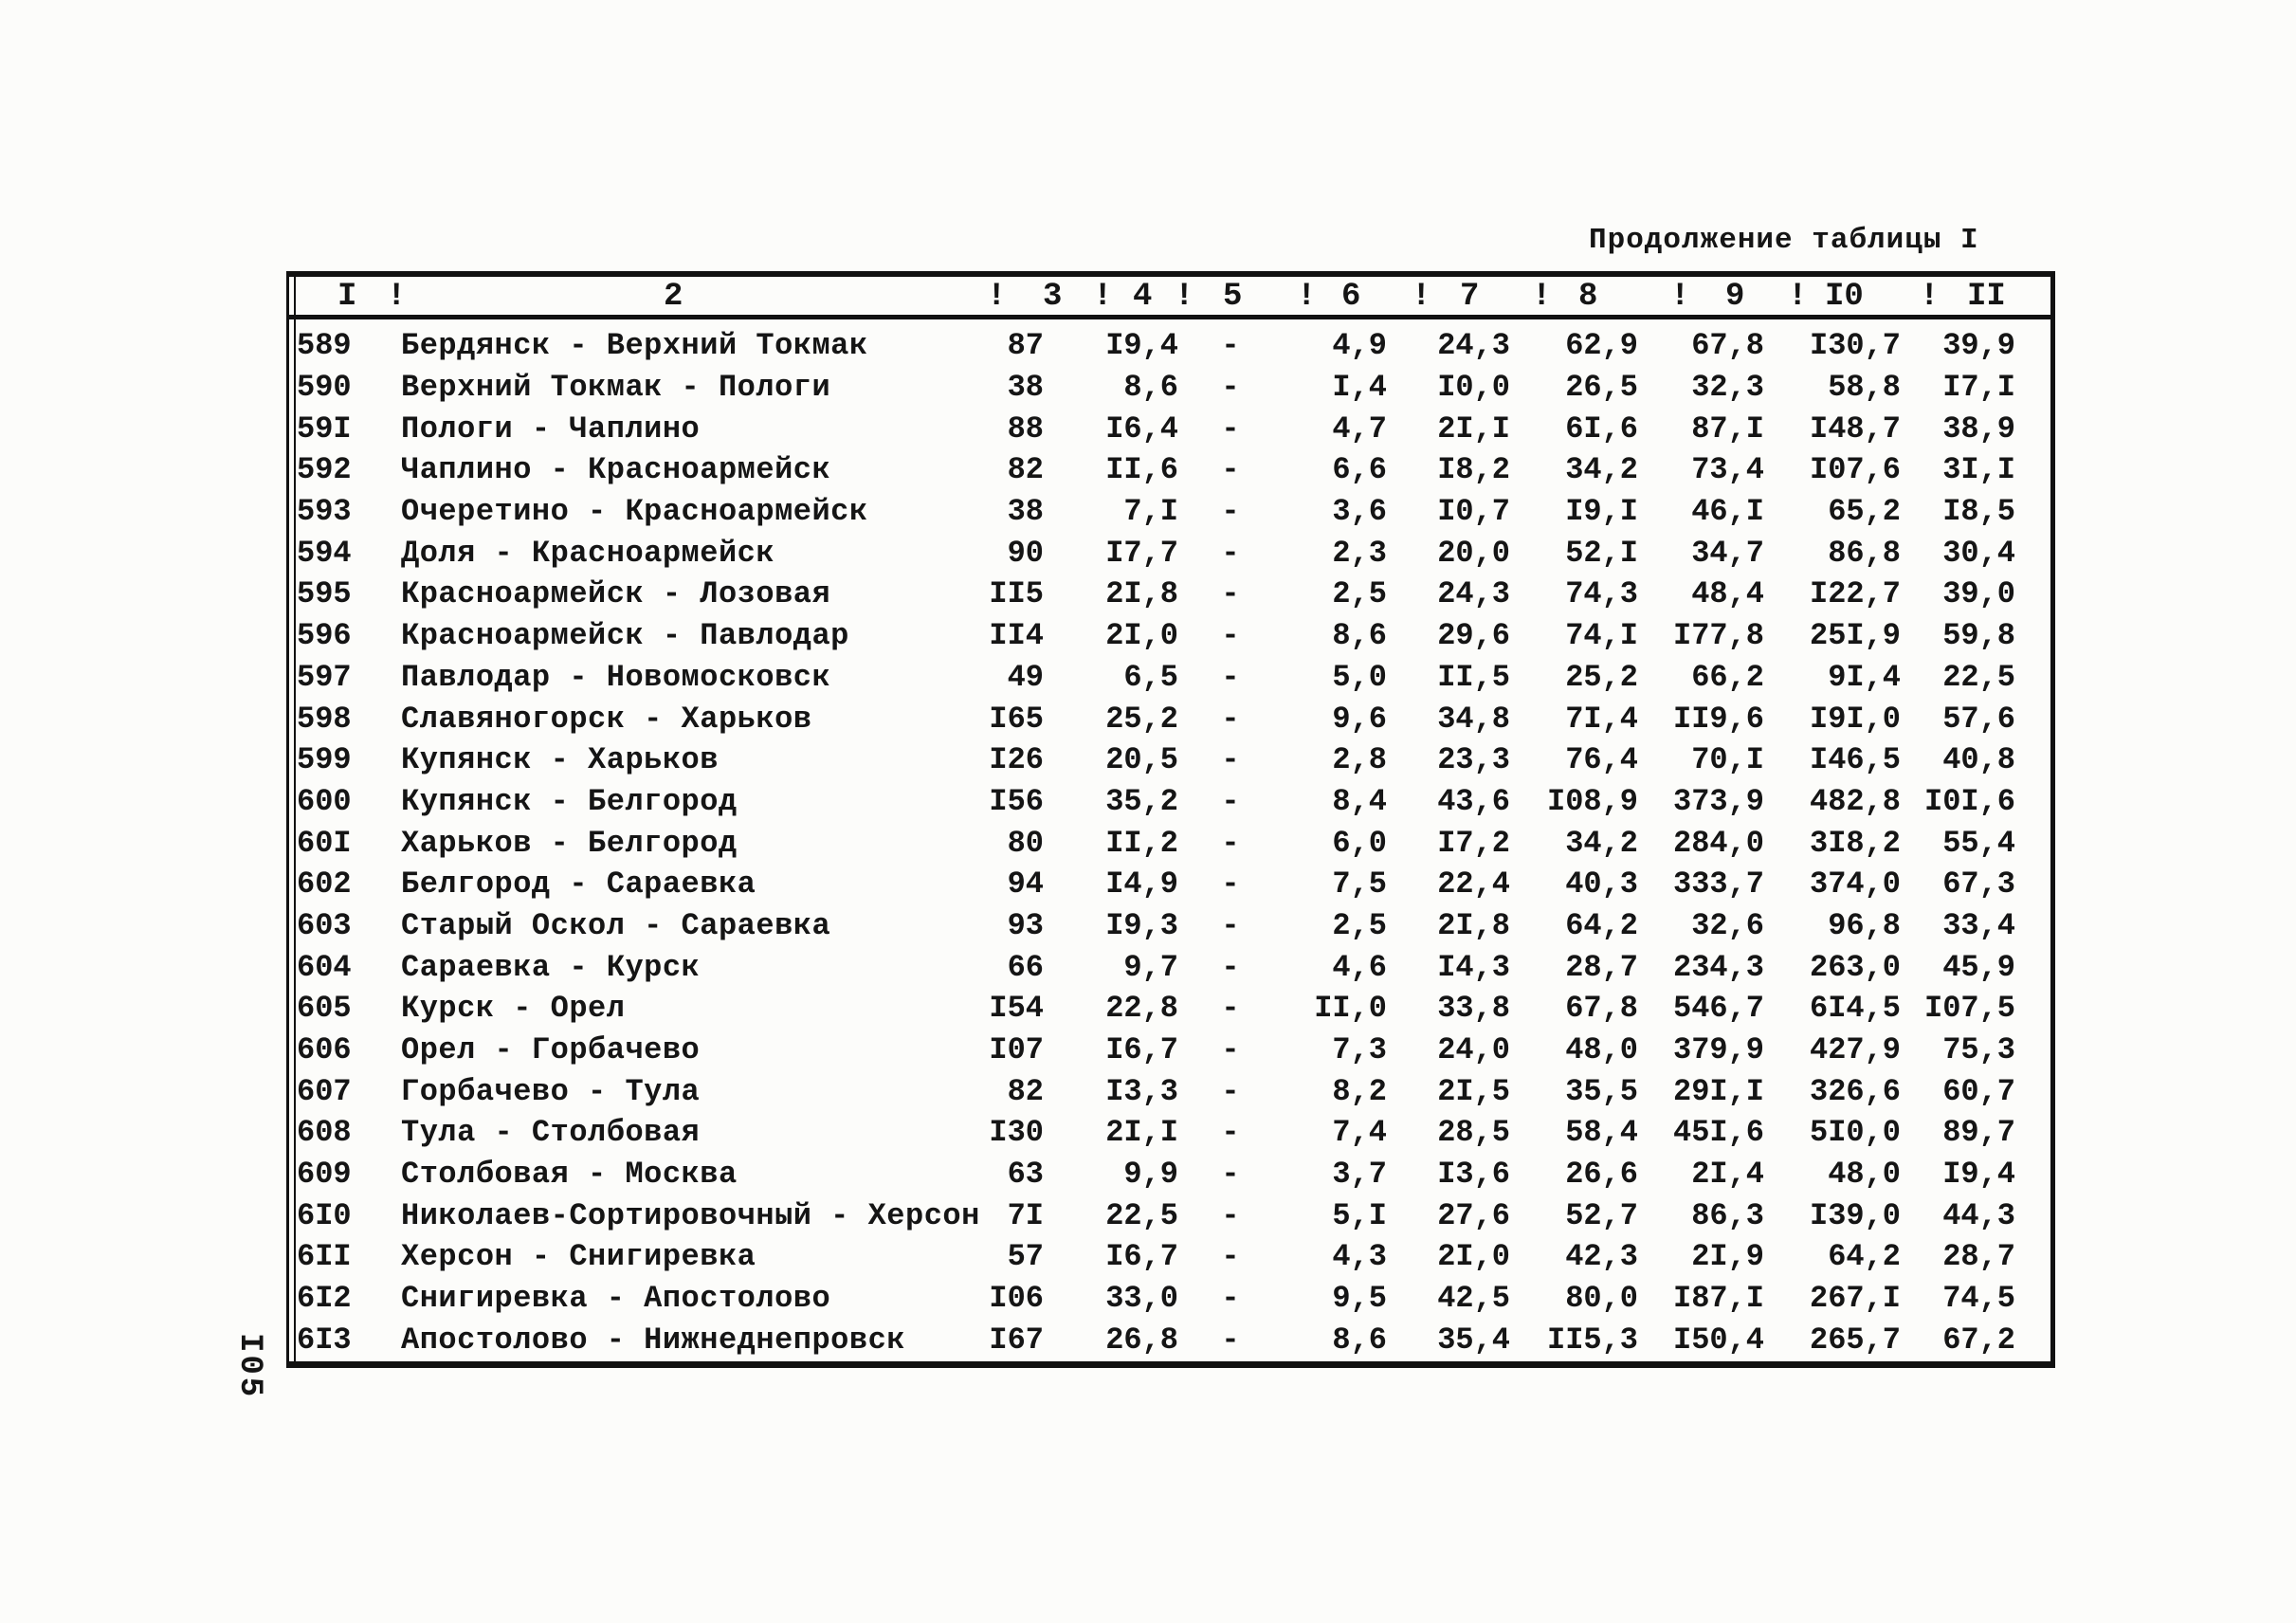  I want to click on cell-col6: 9,5, so click(1359, 1299).